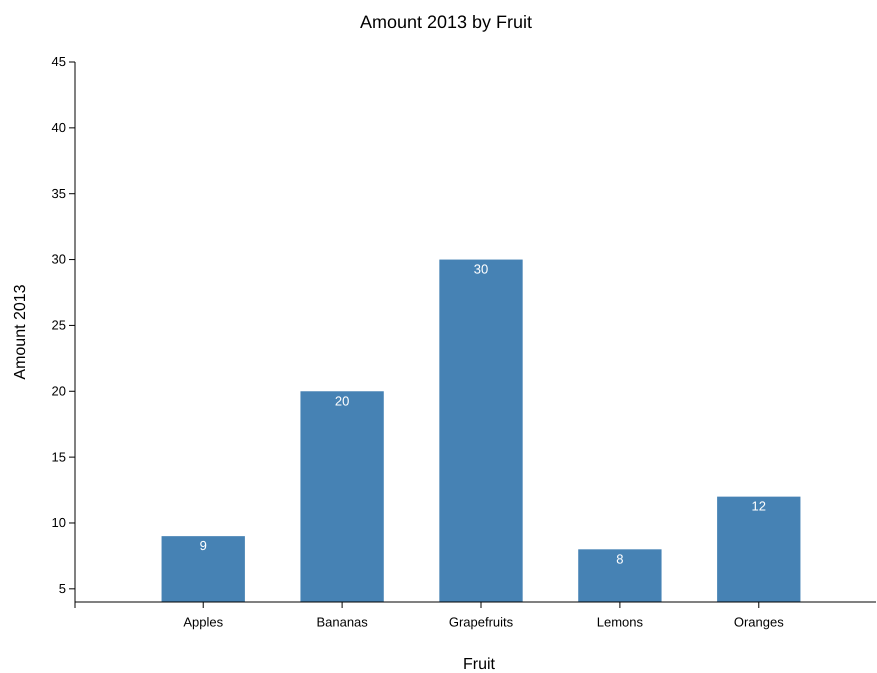  Describe the element at coordinates (20, 332) in the screenshot. I see `y-axis-title: Amount 2013` at that location.